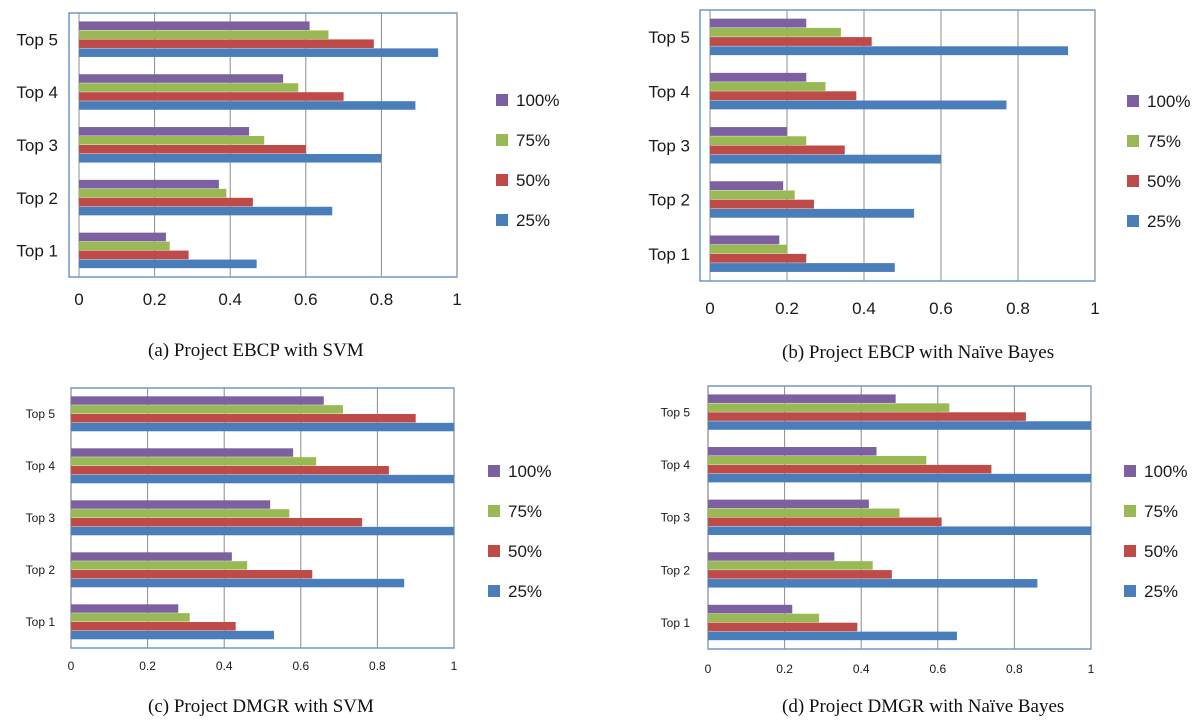 The image size is (1202, 720). Describe the element at coordinates (1161, 511) in the screenshot. I see `legend-label: 75%` at that location.